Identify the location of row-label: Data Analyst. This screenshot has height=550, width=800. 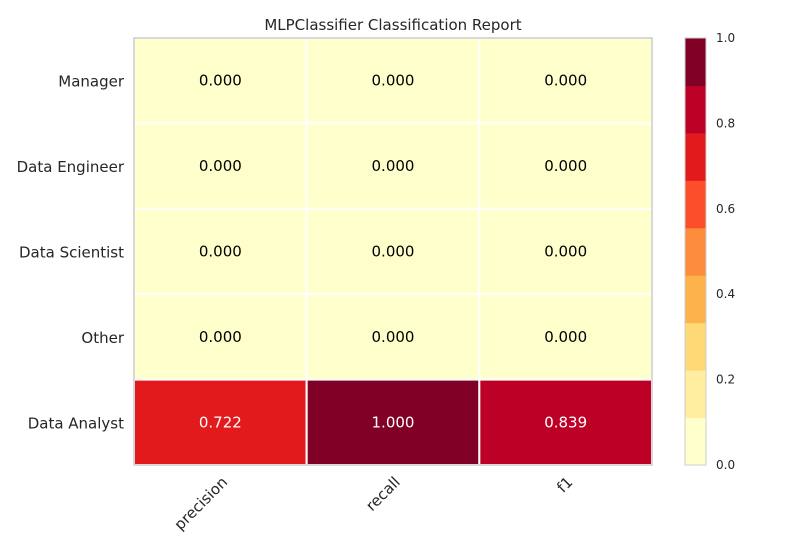
(76, 423).